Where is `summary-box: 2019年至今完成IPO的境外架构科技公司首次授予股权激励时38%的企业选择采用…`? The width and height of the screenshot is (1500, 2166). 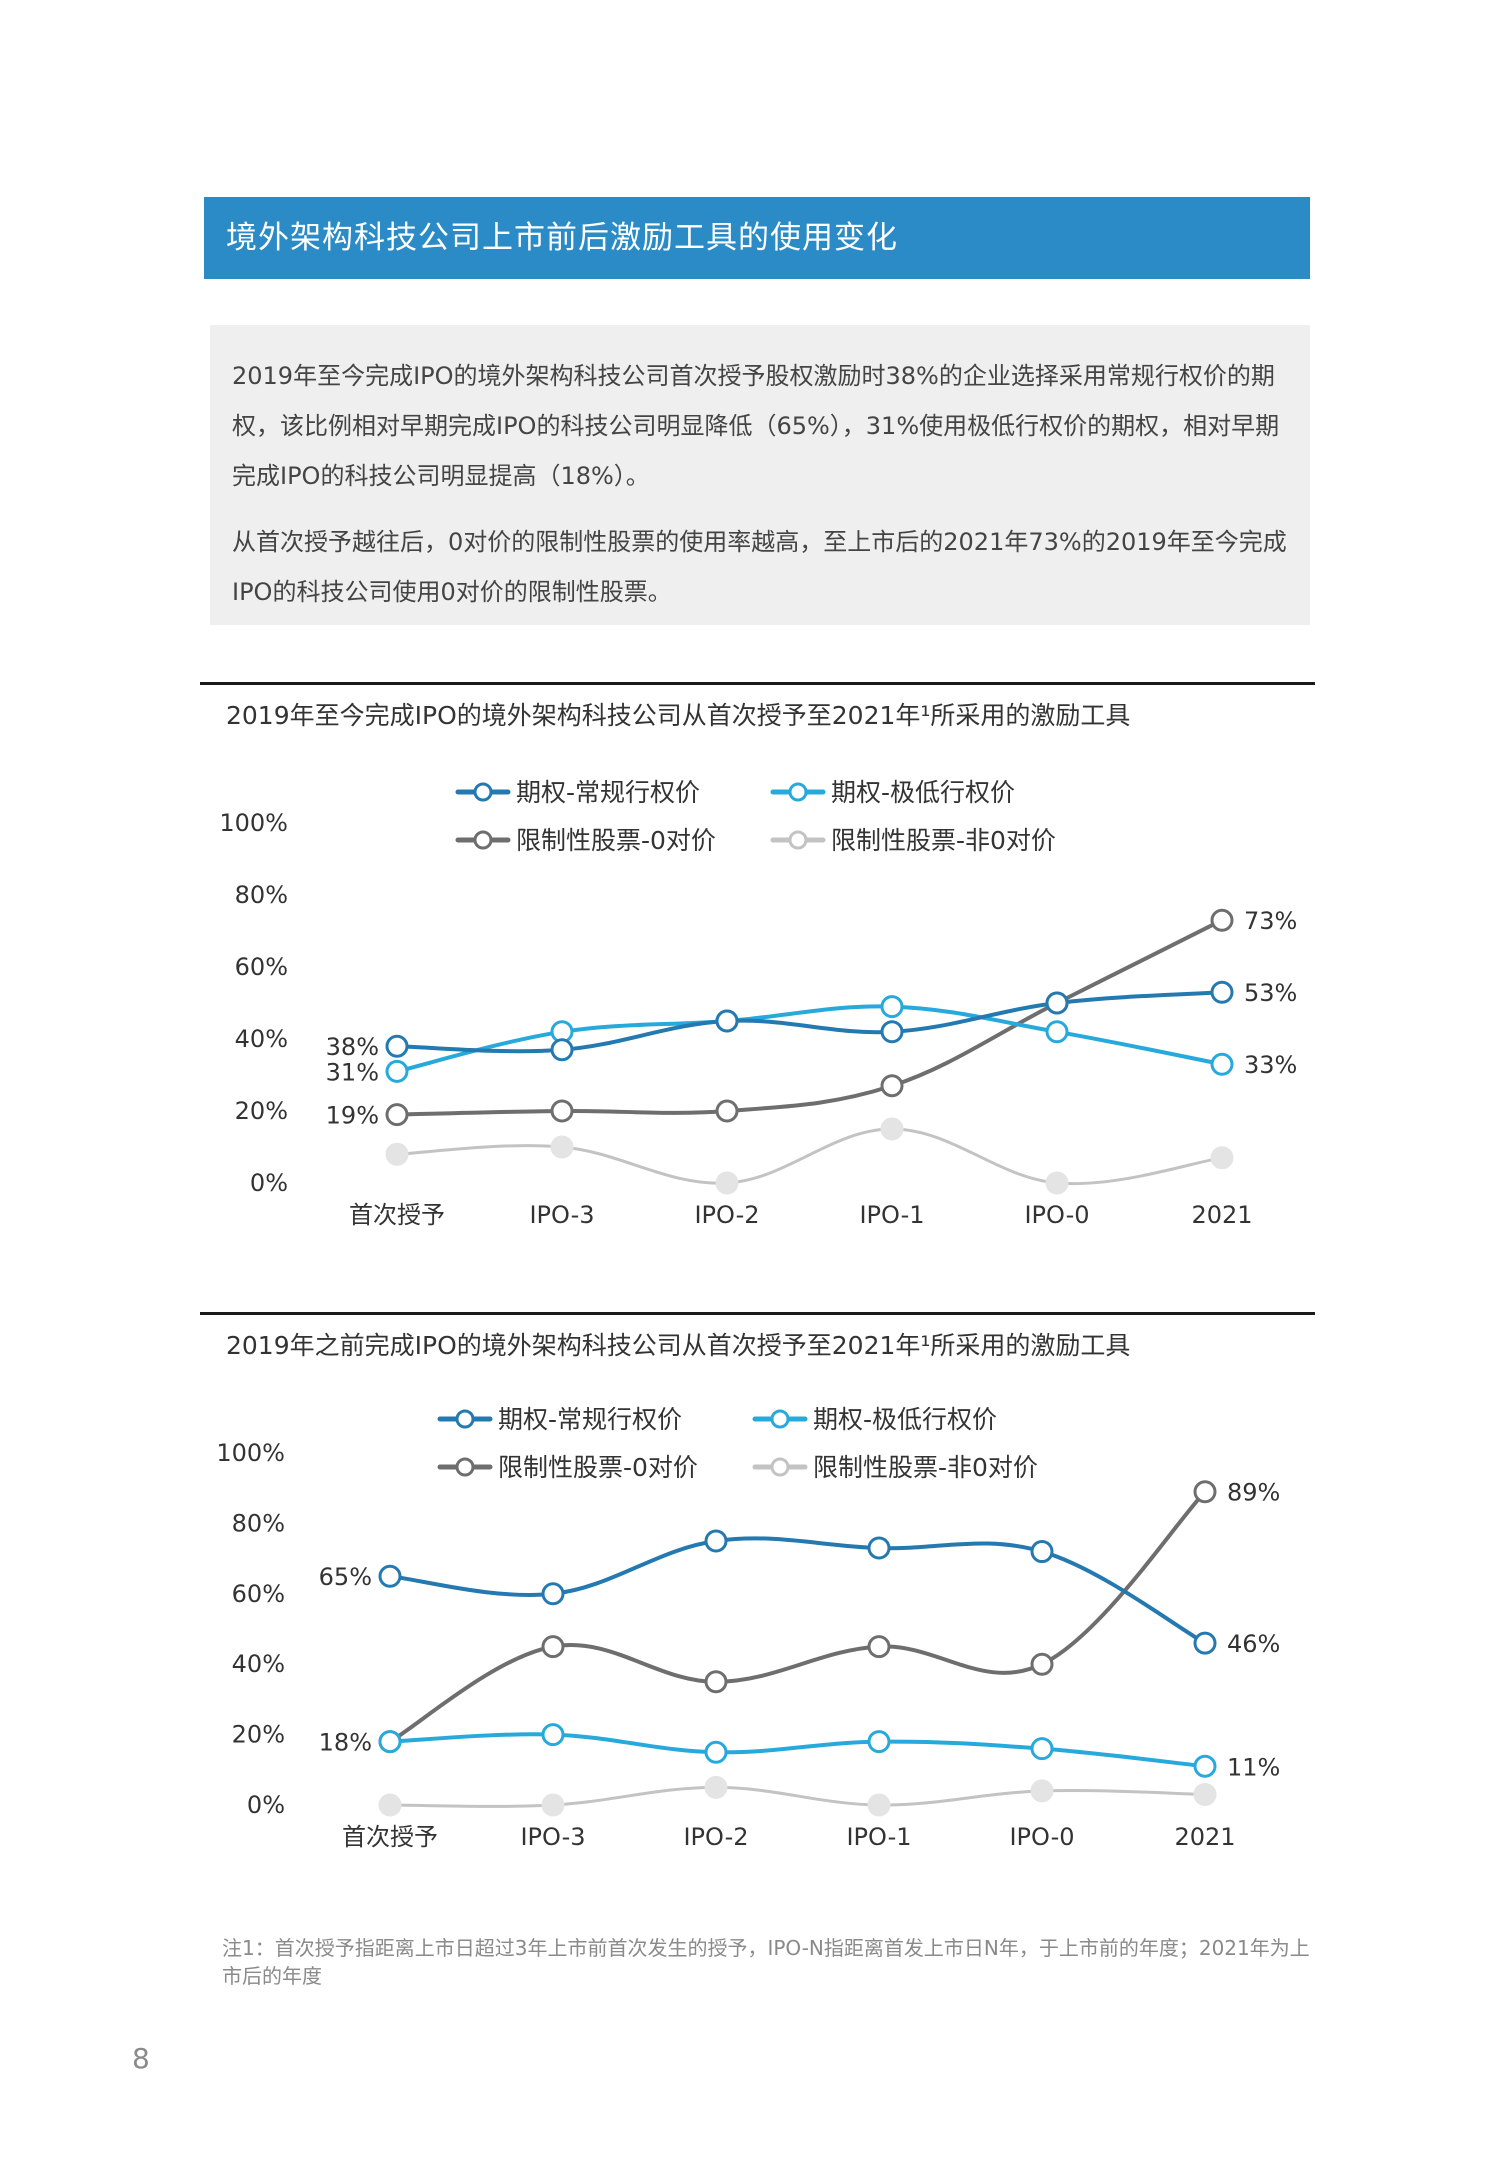
summary-box: 2019年至今完成IPO的境外架构科技公司首次授予股权激励时38%的企业选择采用… is located at coordinates (760, 475).